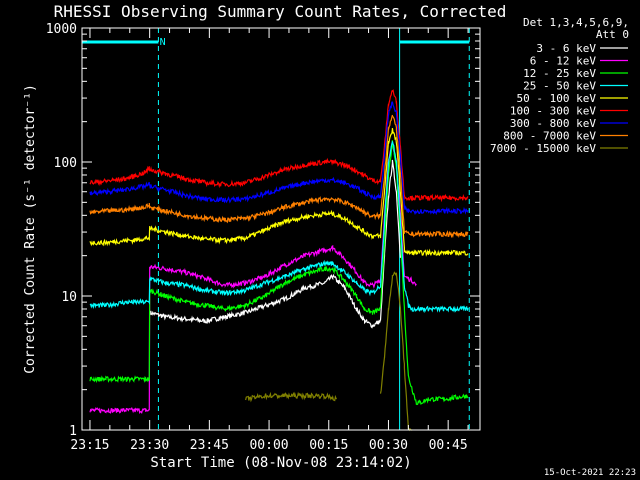 The height and width of the screenshot is (480, 640). I want to click on legend-label: 300 - 800 keV, so click(553, 123).